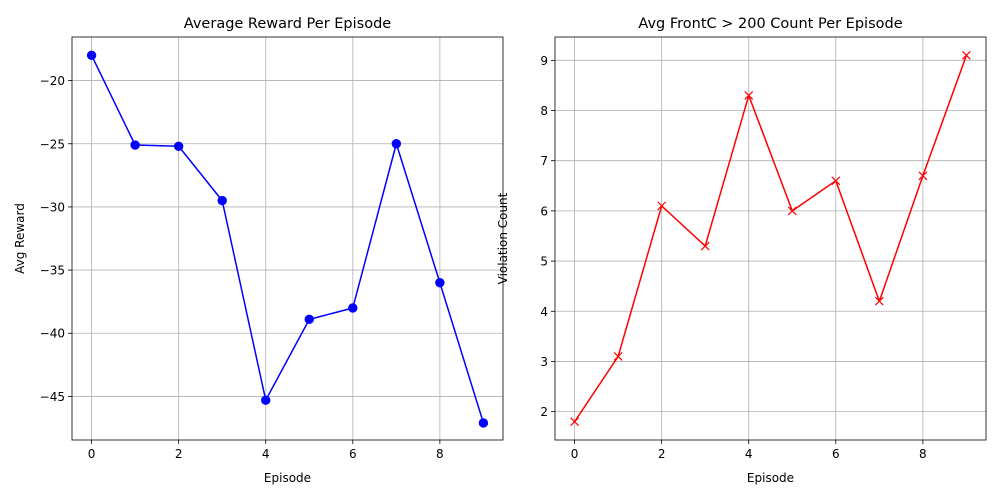 Image resolution: width=1000 pixels, height=500 pixels. Describe the element at coordinates (544, 362) in the screenshot. I see `violation-chart-ytick-label: 3` at that location.